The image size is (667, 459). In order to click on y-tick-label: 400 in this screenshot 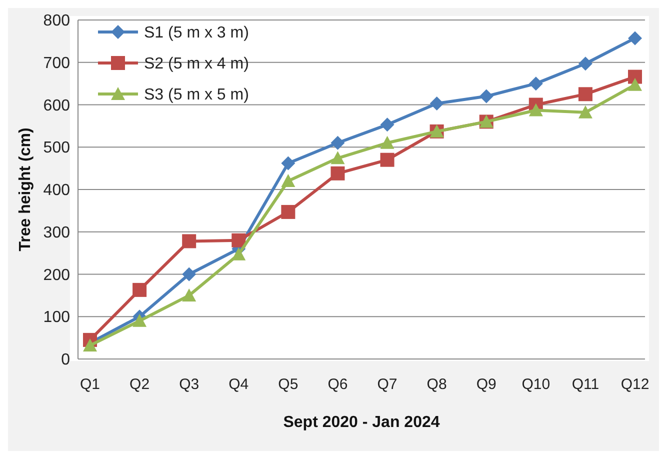, I will do `click(56, 191)`.